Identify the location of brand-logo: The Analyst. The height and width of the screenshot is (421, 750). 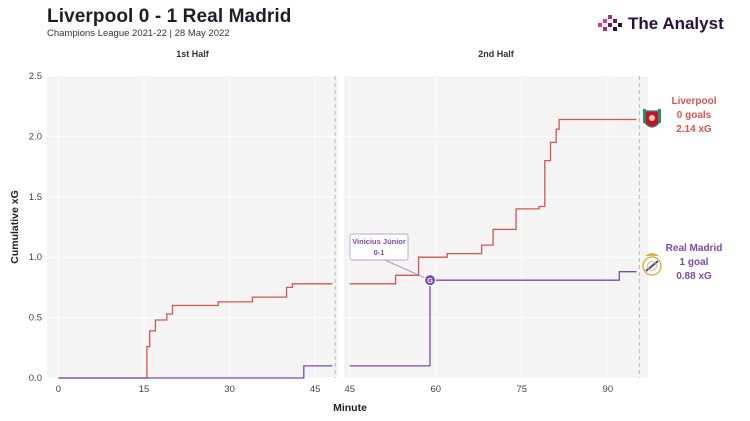
(661, 24).